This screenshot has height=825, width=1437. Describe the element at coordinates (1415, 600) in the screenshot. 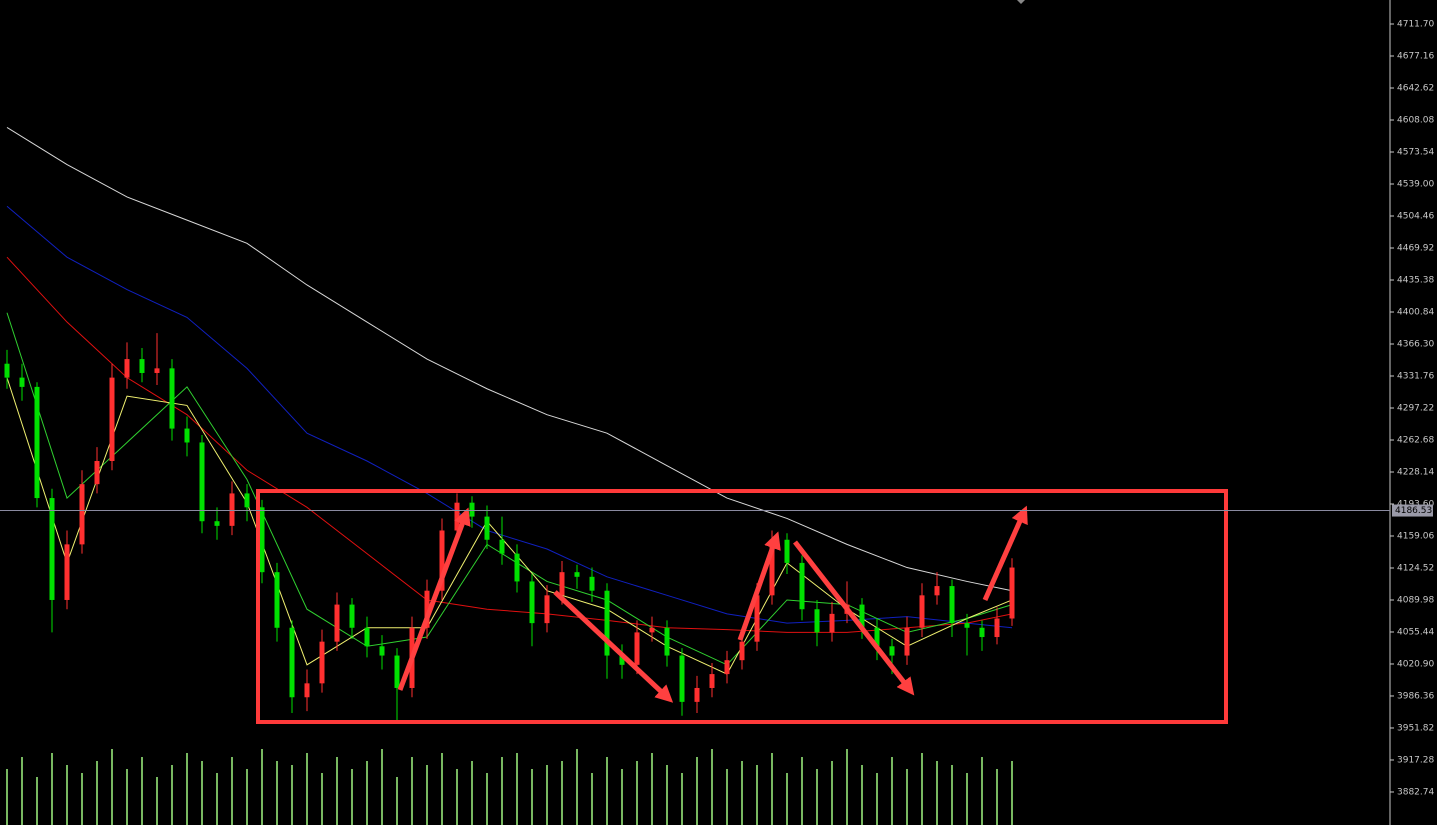

I see `y-tick-label: 4089.98` at that location.